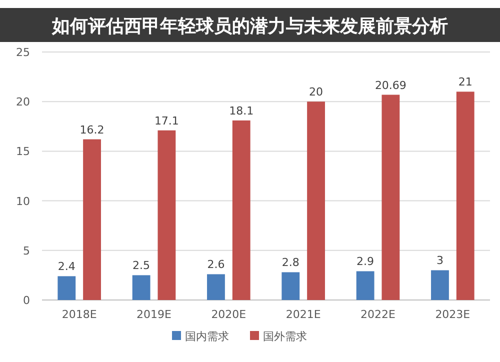 This screenshot has height=362, width=500. Describe the element at coordinates (207, 336) in the screenshot. I see `legend-label: 国内需求` at that location.